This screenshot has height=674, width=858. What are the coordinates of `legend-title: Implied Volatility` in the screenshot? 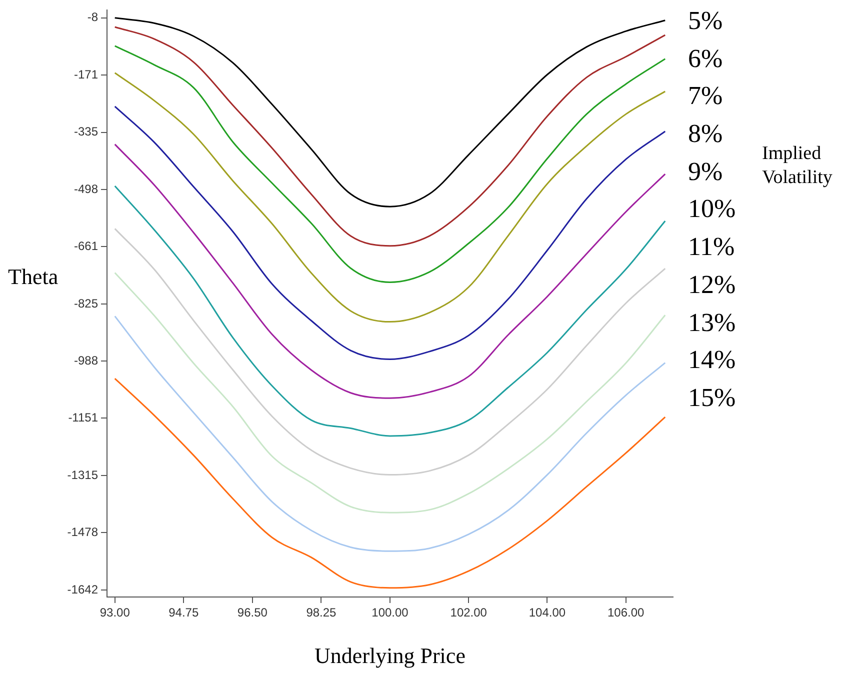 It's located at (798, 166).